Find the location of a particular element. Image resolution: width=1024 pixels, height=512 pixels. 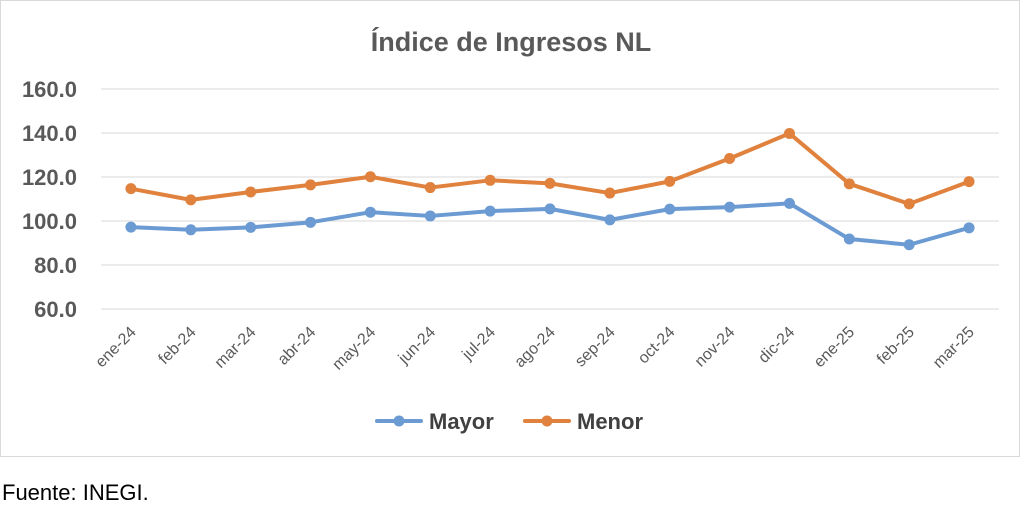

x-tick-label: abr-24 is located at coordinates (297, 346).